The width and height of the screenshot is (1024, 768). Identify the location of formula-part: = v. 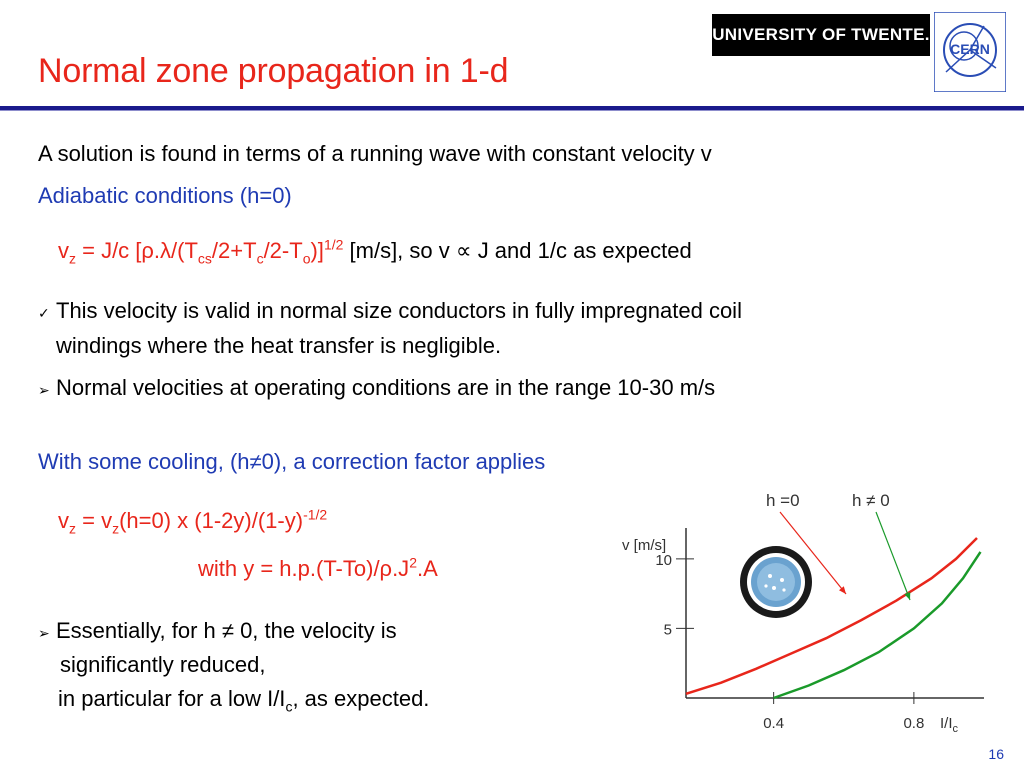
(94, 520).